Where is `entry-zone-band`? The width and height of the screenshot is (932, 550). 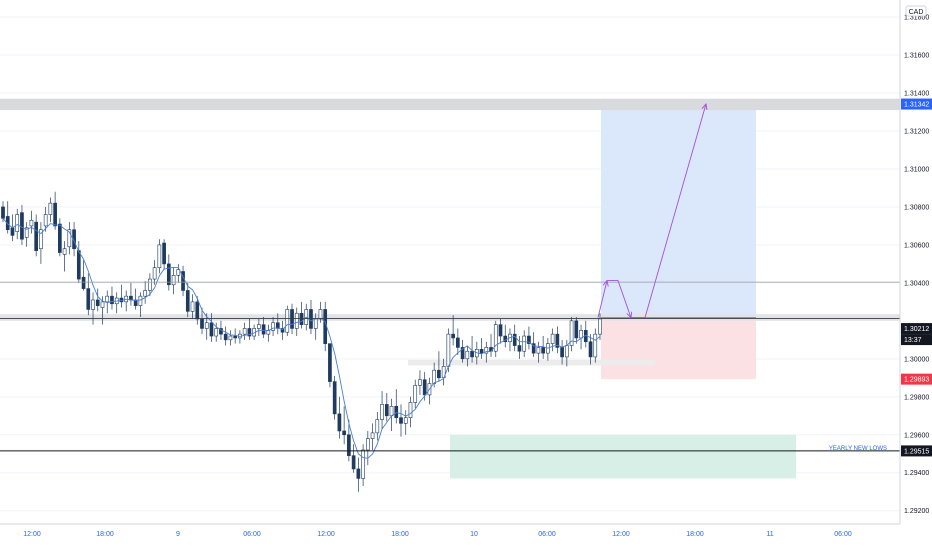 entry-zone-band is located at coordinates (450, 317).